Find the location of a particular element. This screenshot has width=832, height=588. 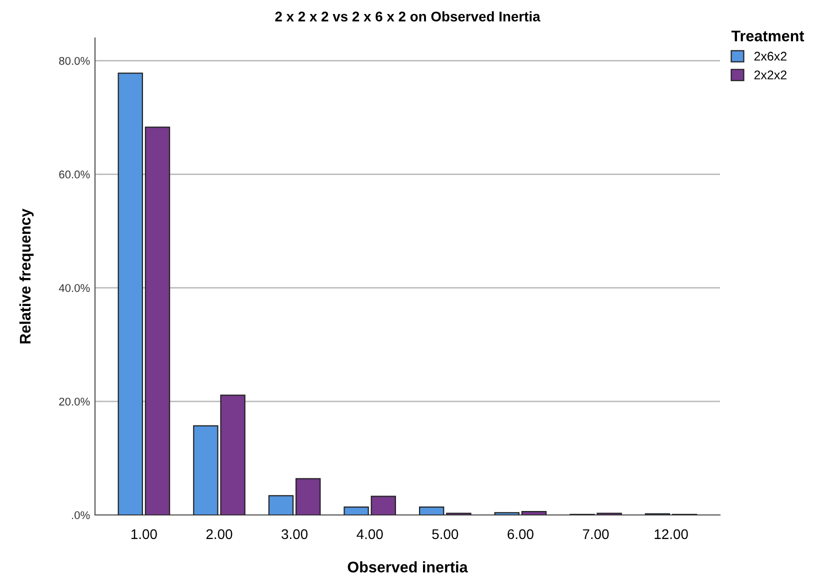

legend-label: 2x2x2 is located at coordinates (770, 75).